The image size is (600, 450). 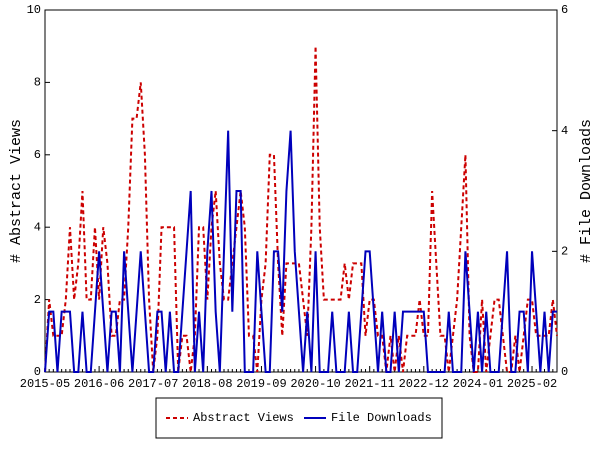 What do you see at coordinates (37, 300) in the screenshot?
I see `y-tick-label: 2` at bounding box center [37, 300].